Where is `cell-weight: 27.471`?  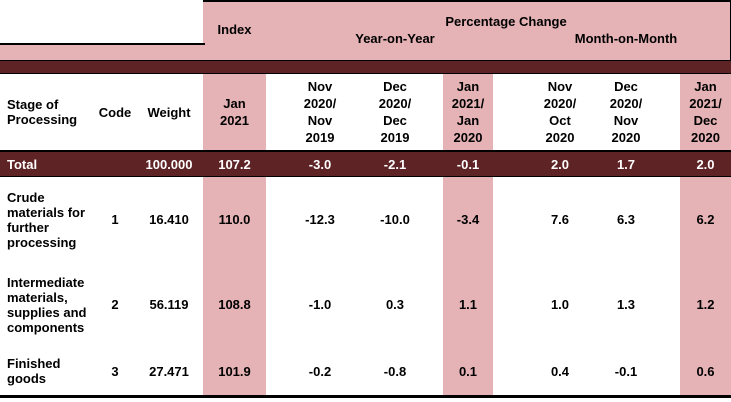 cell-weight: 27.471 is located at coordinates (169, 371).